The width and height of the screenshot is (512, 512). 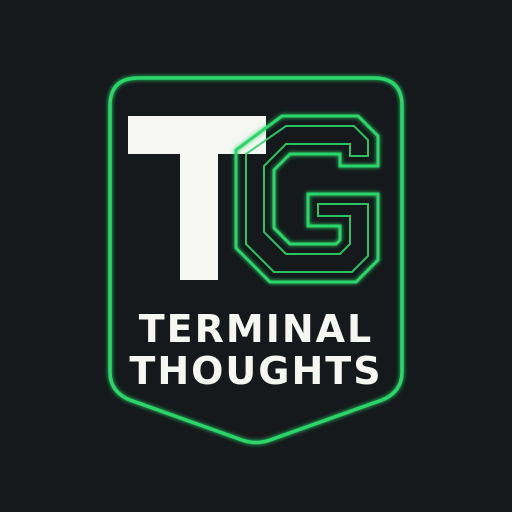 I want to click on wordmark-terminal: TERMINAL, so click(x=256, y=329).